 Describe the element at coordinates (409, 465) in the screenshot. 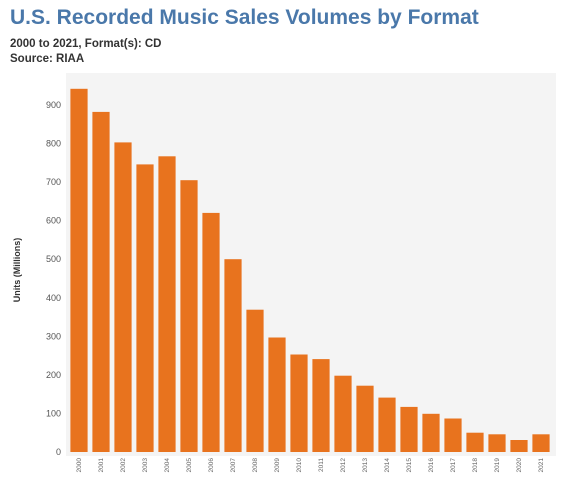

I see `x-tick-label: 2015` at that location.